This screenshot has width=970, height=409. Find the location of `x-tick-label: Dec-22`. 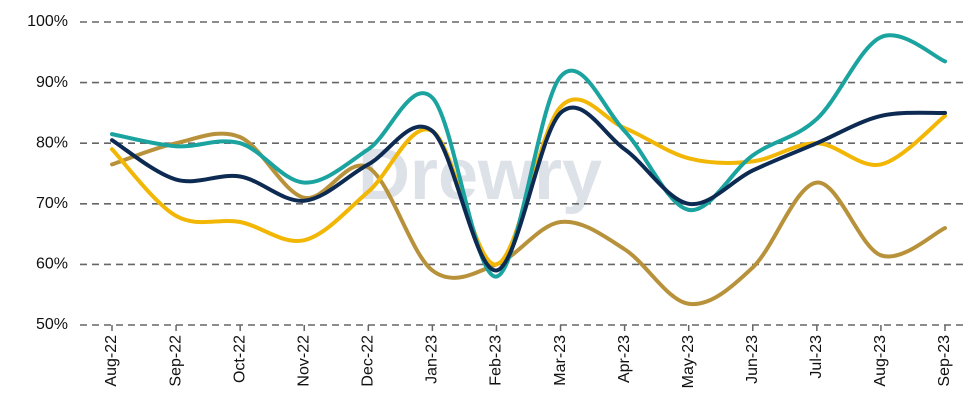

x-tick-label: Dec-22 is located at coordinates (368, 361).